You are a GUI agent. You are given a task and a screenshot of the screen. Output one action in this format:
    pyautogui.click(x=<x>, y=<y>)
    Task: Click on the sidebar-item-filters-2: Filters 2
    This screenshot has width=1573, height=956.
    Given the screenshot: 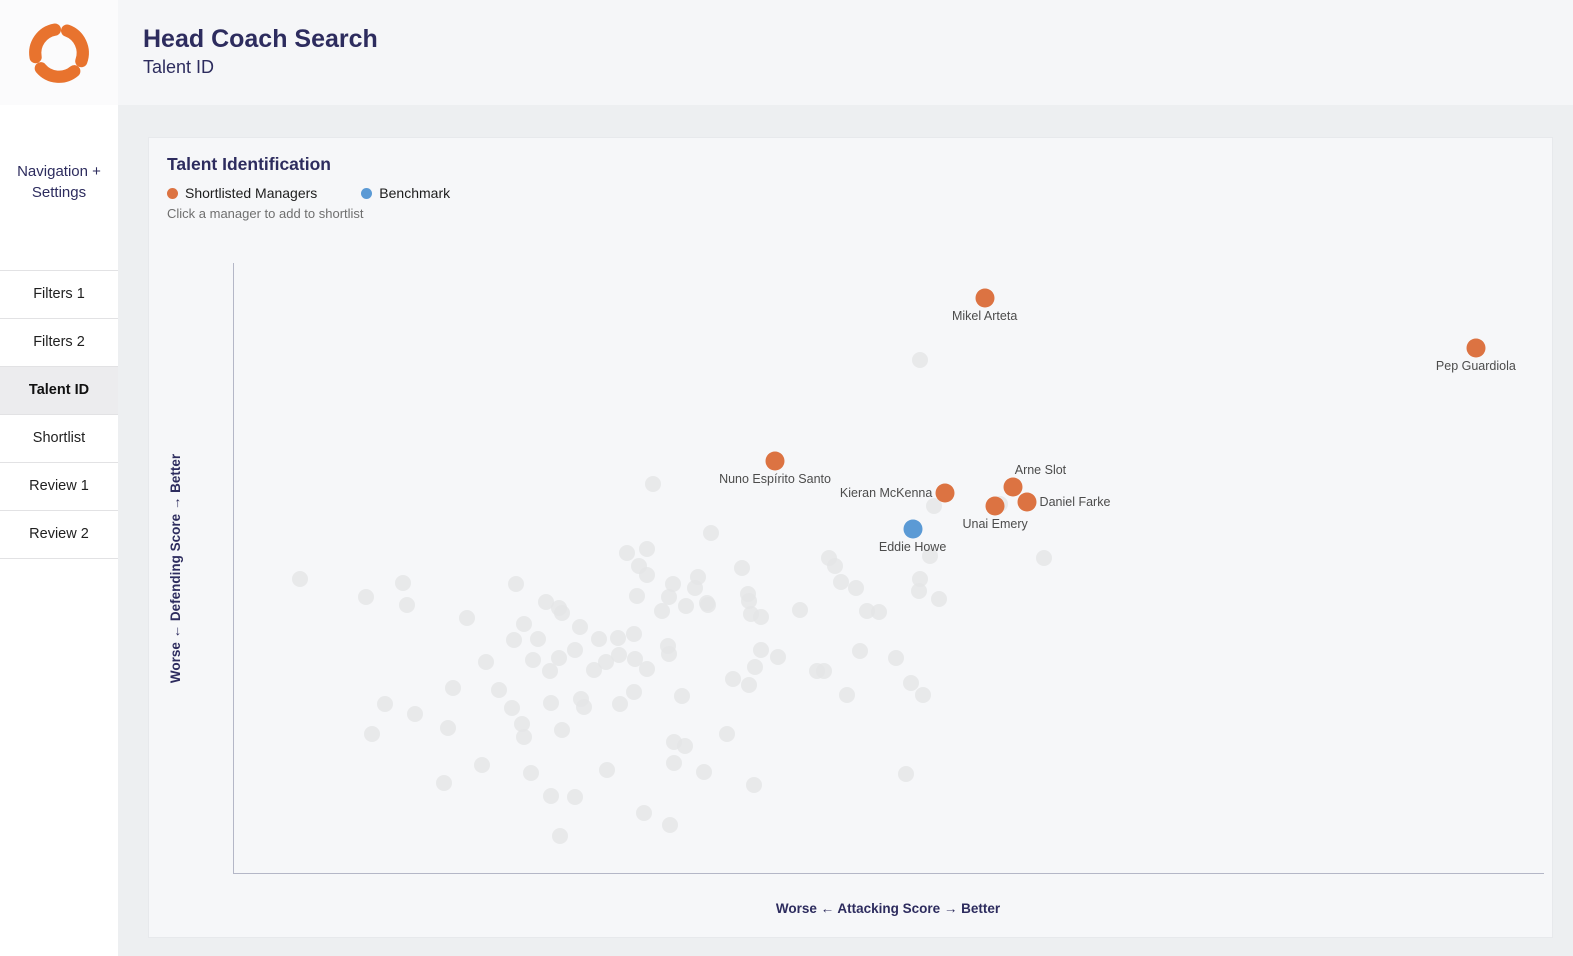 What is the action you would take?
    pyautogui.click(x=59, y=342)
    